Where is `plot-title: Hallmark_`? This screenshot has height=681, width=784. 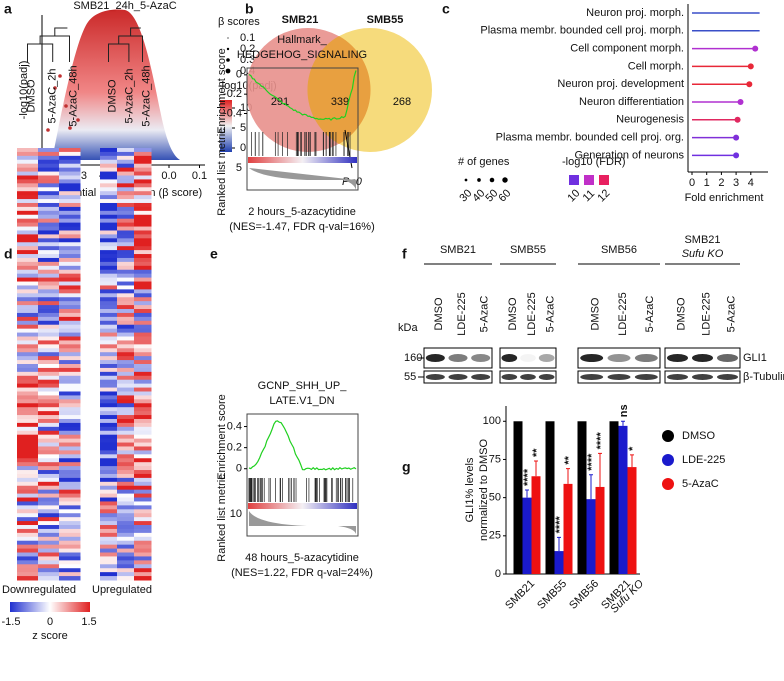
plot-title: Hallmark_ is located at coordinates (302, 40).